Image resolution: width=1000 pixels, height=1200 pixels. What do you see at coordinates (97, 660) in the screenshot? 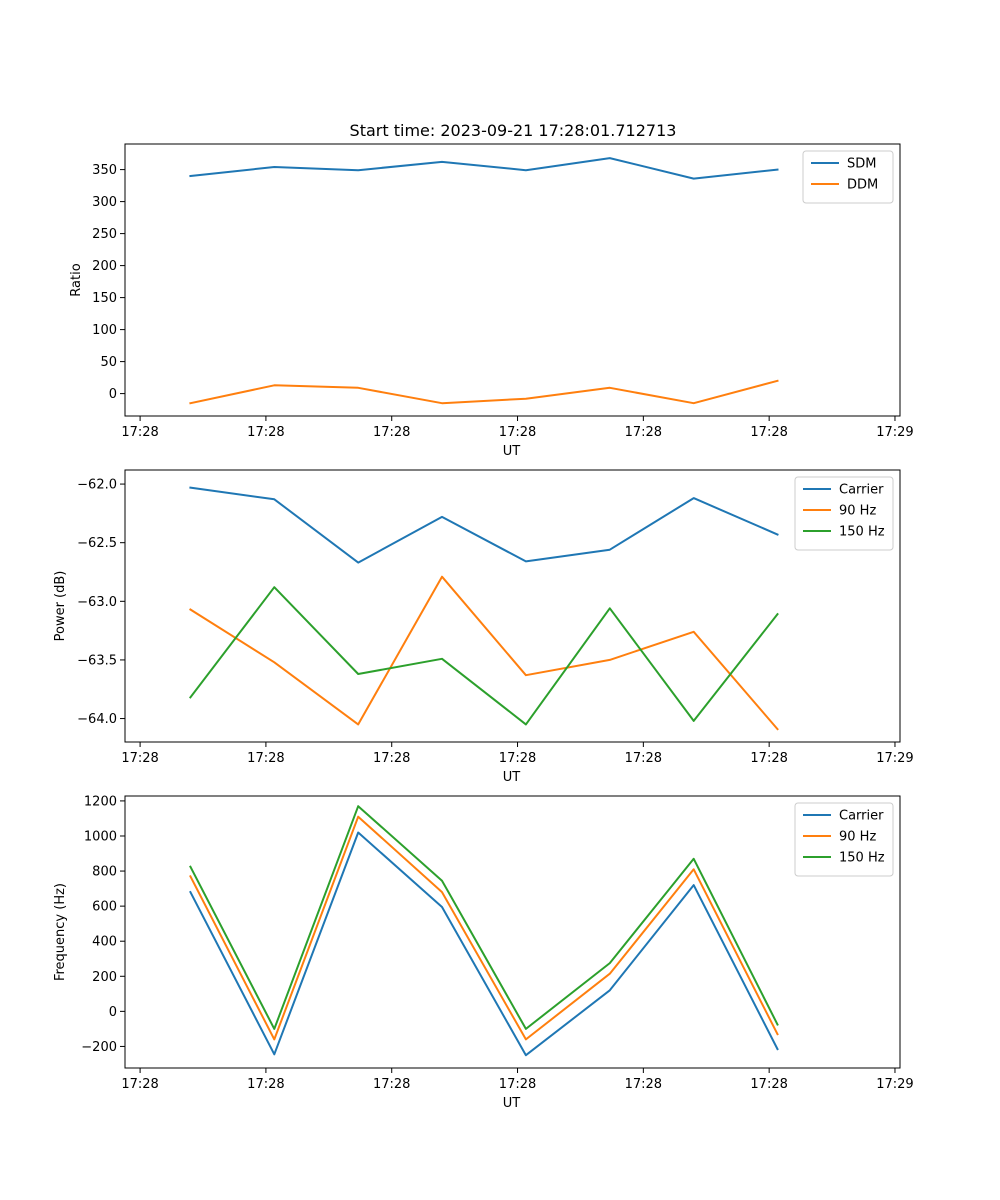
I see `y-tick-label: −63.5` at bounding box center [97, 660].